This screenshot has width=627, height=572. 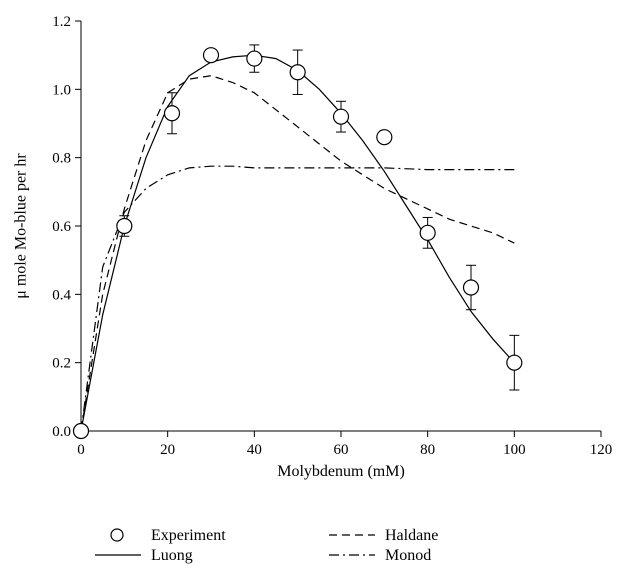 I want to click on y-axis-title: μ mole Mo-blue per hr, so click(x=21, y=226).